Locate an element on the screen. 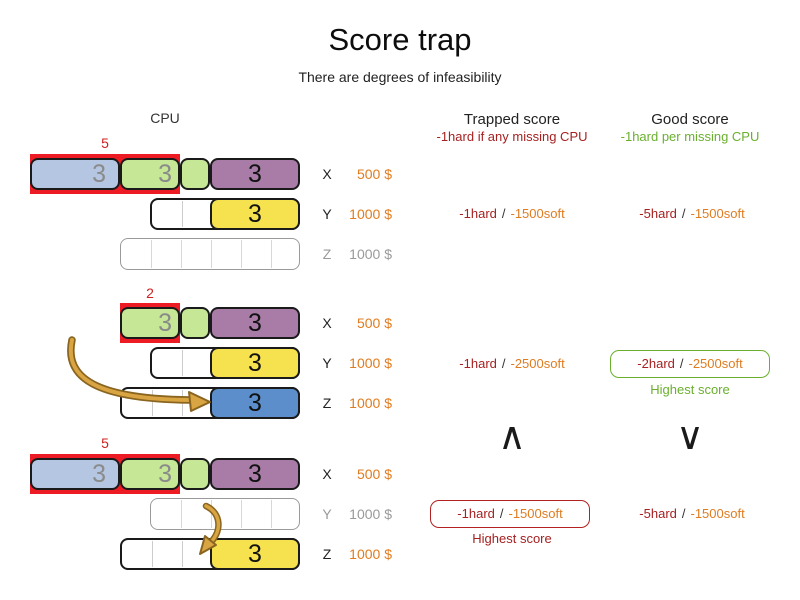 The width and height of the screenshot is (800, 600). trapped-score-subheader: -1hard if any missing CPU is located at coordinates (512, 136).